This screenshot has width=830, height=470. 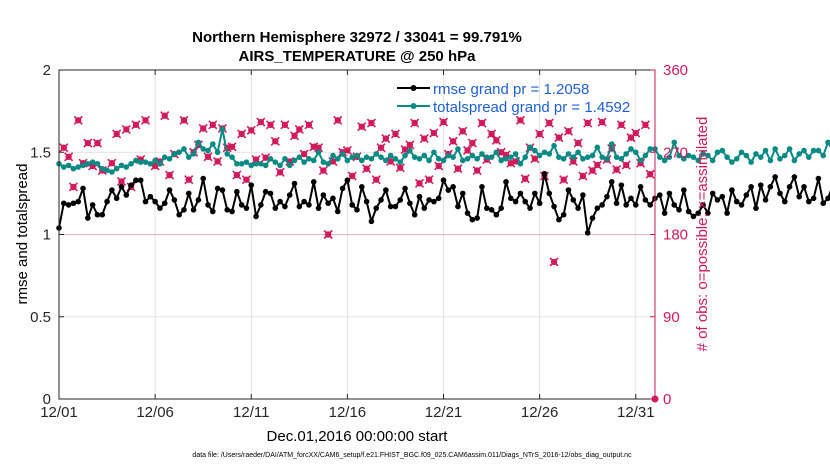 What do you see at coordinates (358, 56) in the screenshot?
I see `chart-title-line2: AIRS_TEMPERATURE @ 250 hPa` at bounding box center [358, 56].